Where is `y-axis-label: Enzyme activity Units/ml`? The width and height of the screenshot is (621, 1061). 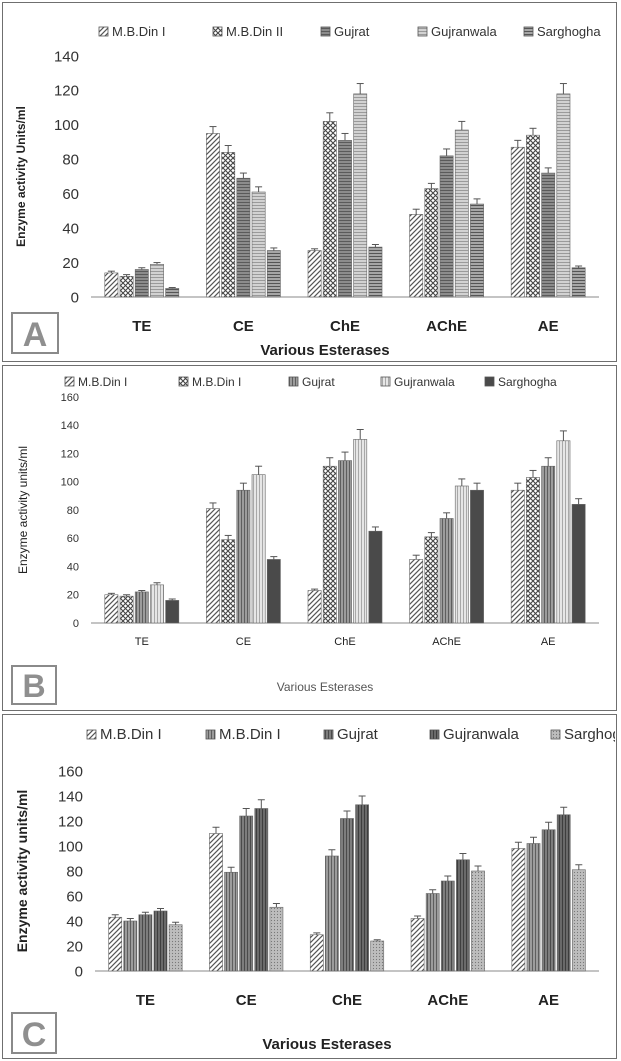 y-axis-label: Enzyme activity Units/ml is located at coordinates (21, 176).